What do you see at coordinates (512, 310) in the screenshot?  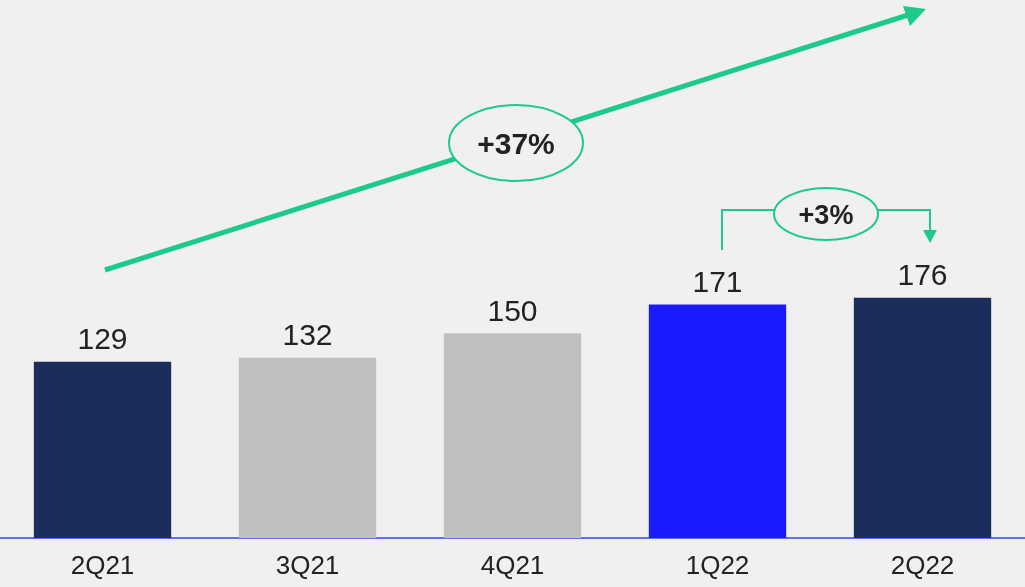 I see `data-label: 150` at bounding box center [512, 310].